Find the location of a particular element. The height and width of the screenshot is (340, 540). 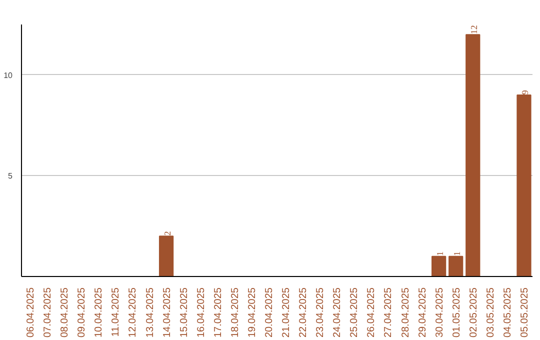

x-tick-label: 04.05.2025 is located at coordinates (508, 312).